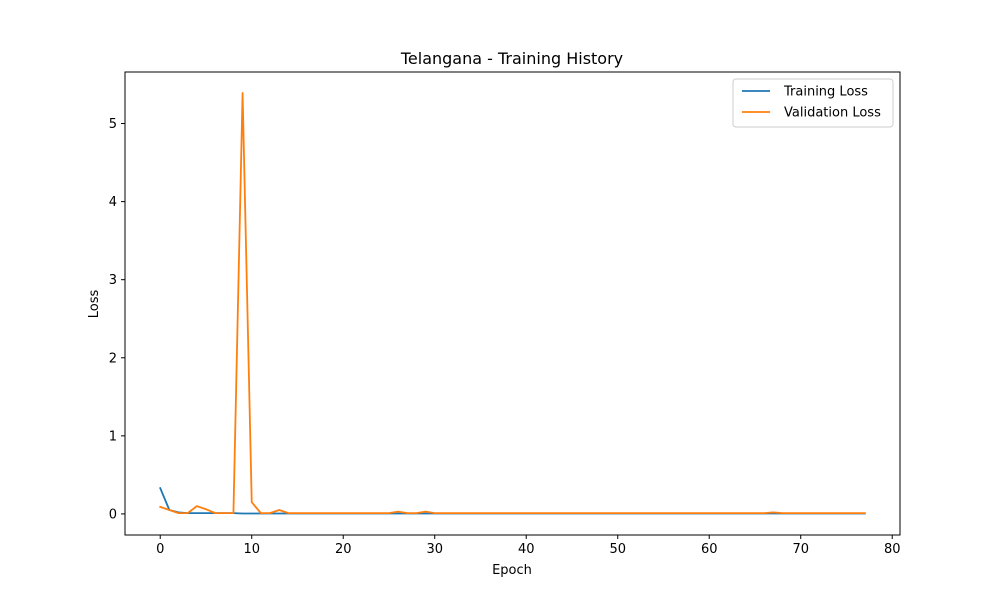  Describe the element at coordinates (113, 202) in the screenshot. I see `y-tick-label: 4` at that location.